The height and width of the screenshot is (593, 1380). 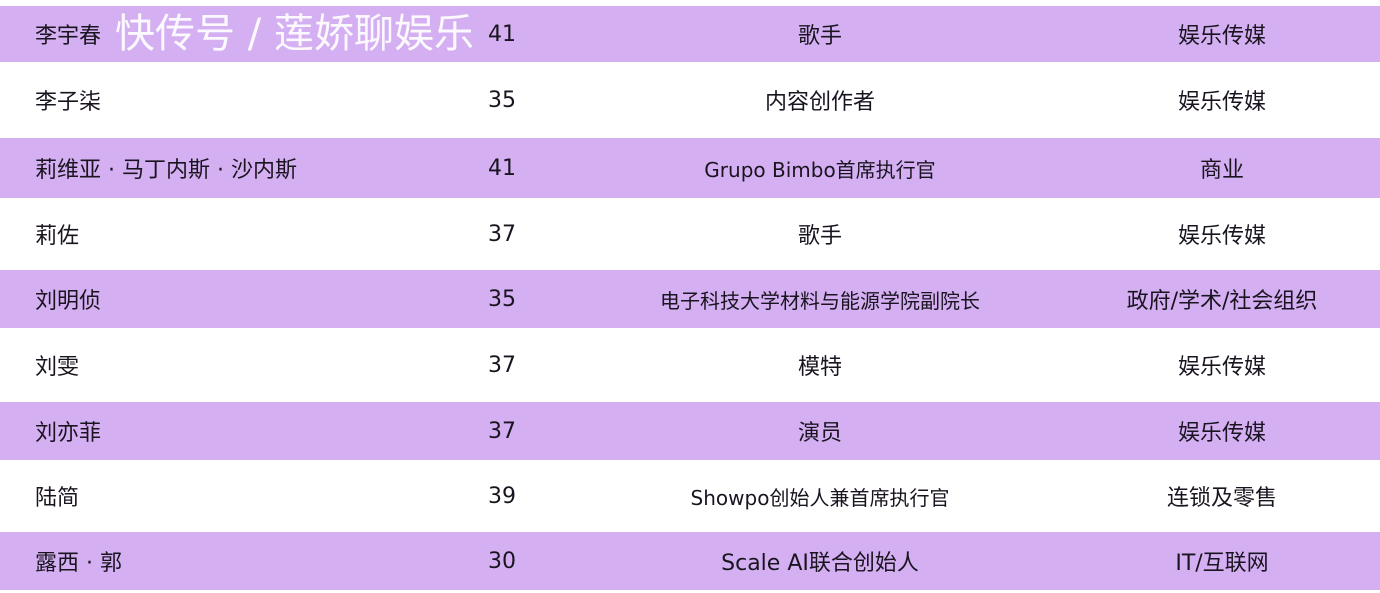 What do you see at coordinates (57, 236) in the screenshot?
I see `cell-name: 莉佐` at bounding box center [57, 236].